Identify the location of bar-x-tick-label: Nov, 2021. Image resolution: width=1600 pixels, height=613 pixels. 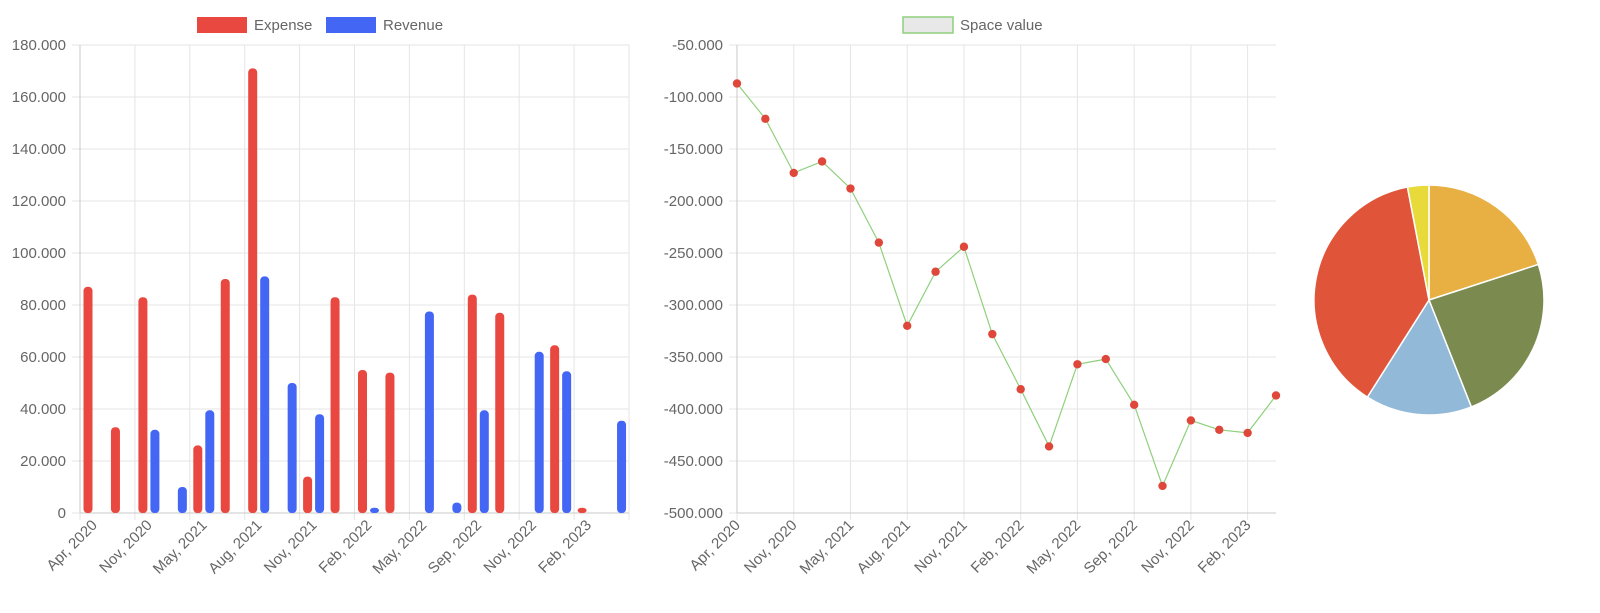
(291, 547).